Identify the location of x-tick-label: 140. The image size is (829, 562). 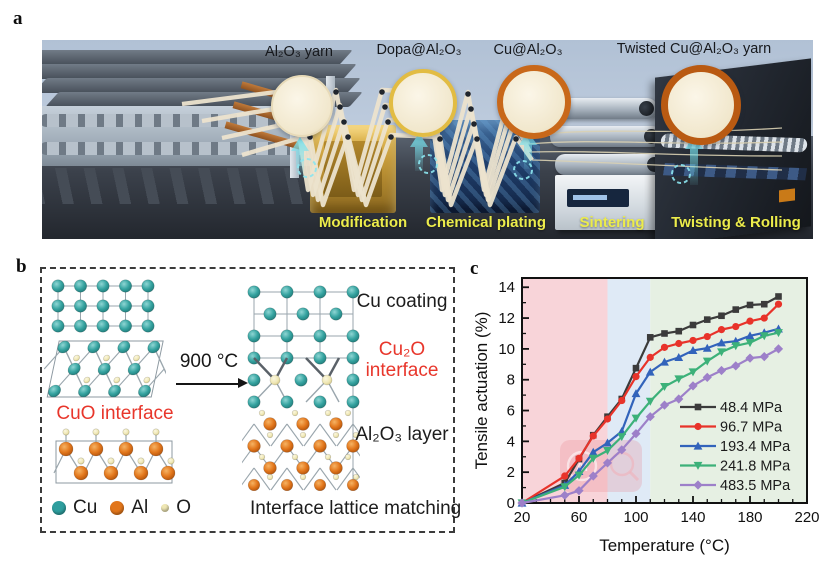
(692, 517).